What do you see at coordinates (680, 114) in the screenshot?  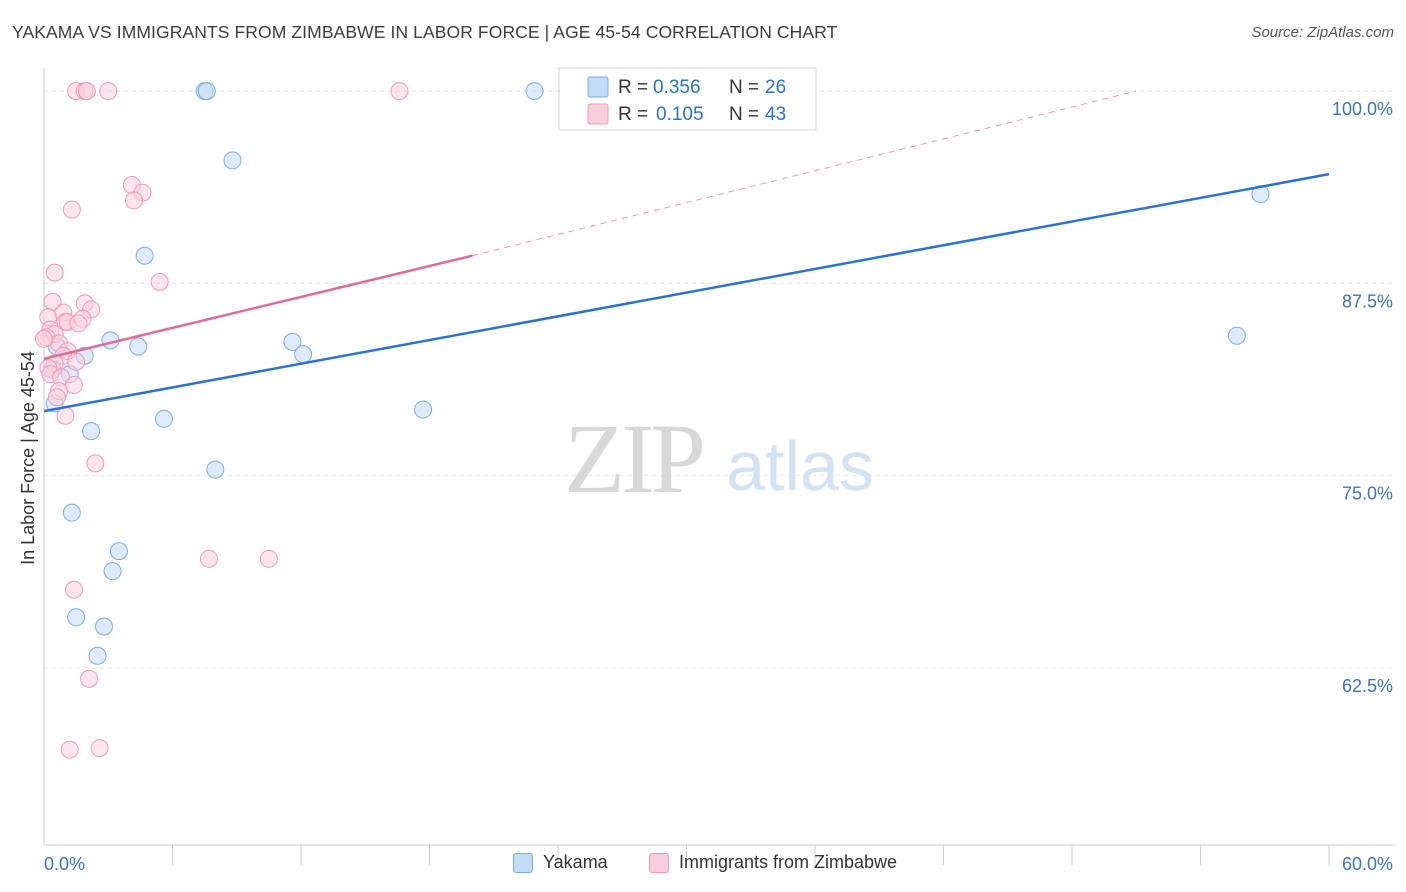 I see `stats-r-value-zimbabwe: 0.105` at bounding box center [680, 114].